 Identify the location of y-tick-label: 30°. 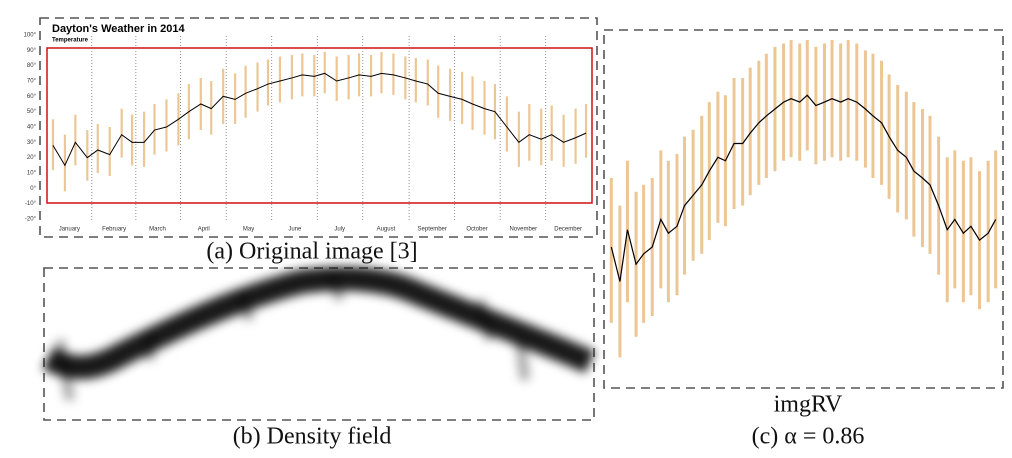
(32, 143).